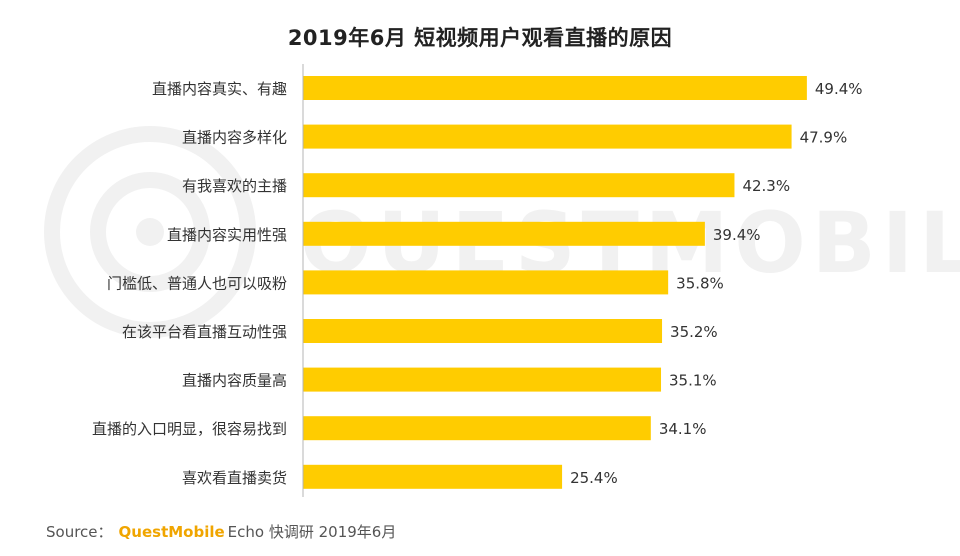 This screenshot has width=960, height=556. Describe the element at coordinates (693, 381) in the screenshot. I see `value-label: 35.1%` at that location.